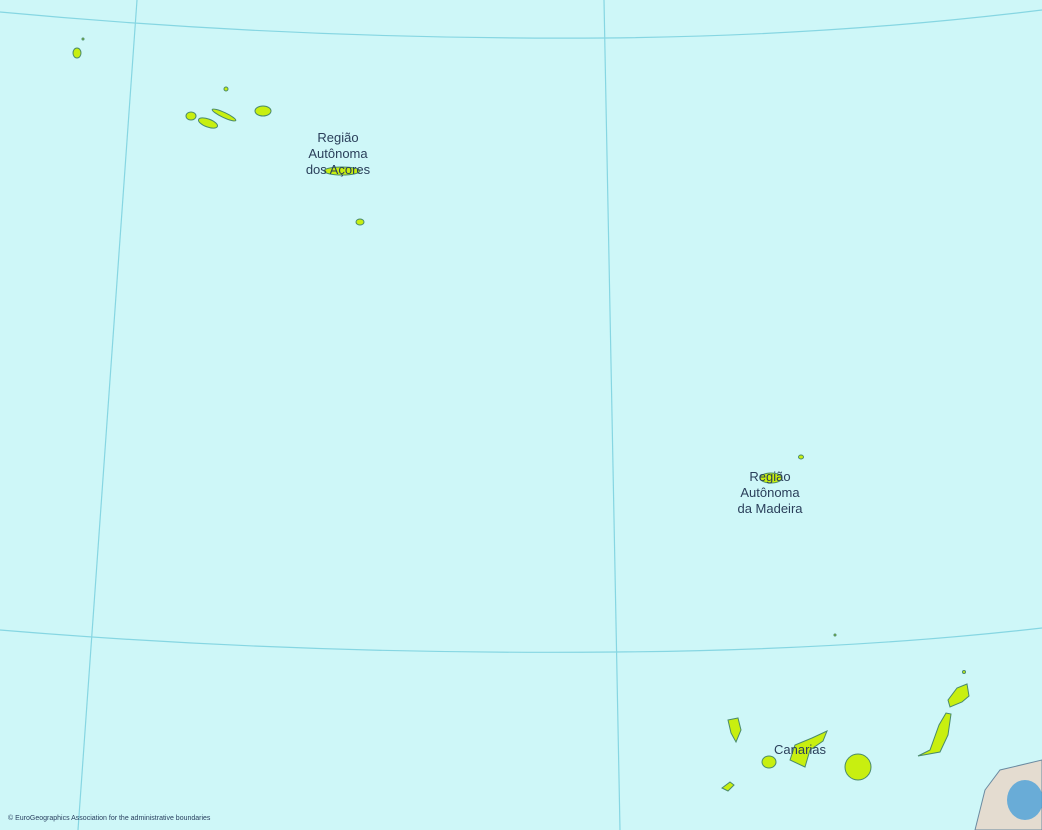 This screenshot has width=1042, height=830. Describe the element at coordinates (521, 24) in the screenshot. I see `graticule-parallel-north` at that location.